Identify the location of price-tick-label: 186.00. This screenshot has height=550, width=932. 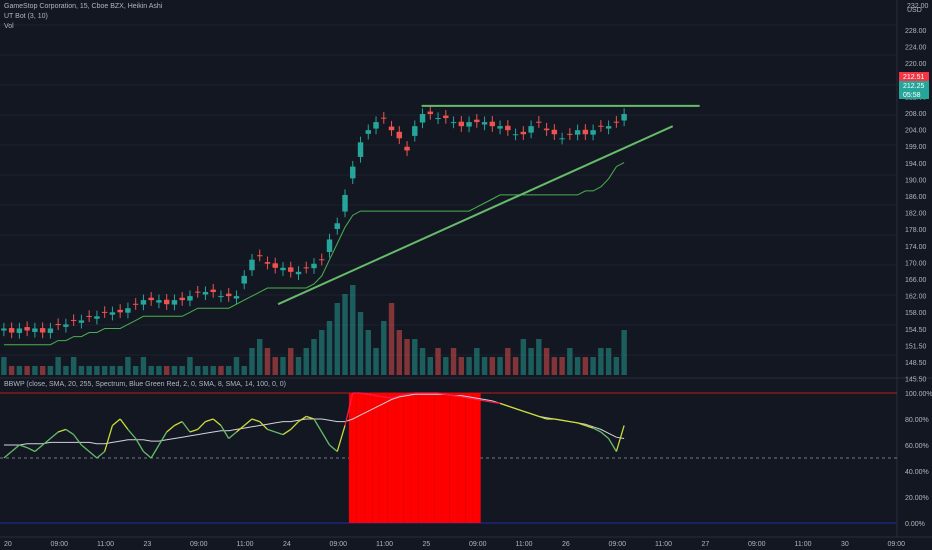
(916, 197).